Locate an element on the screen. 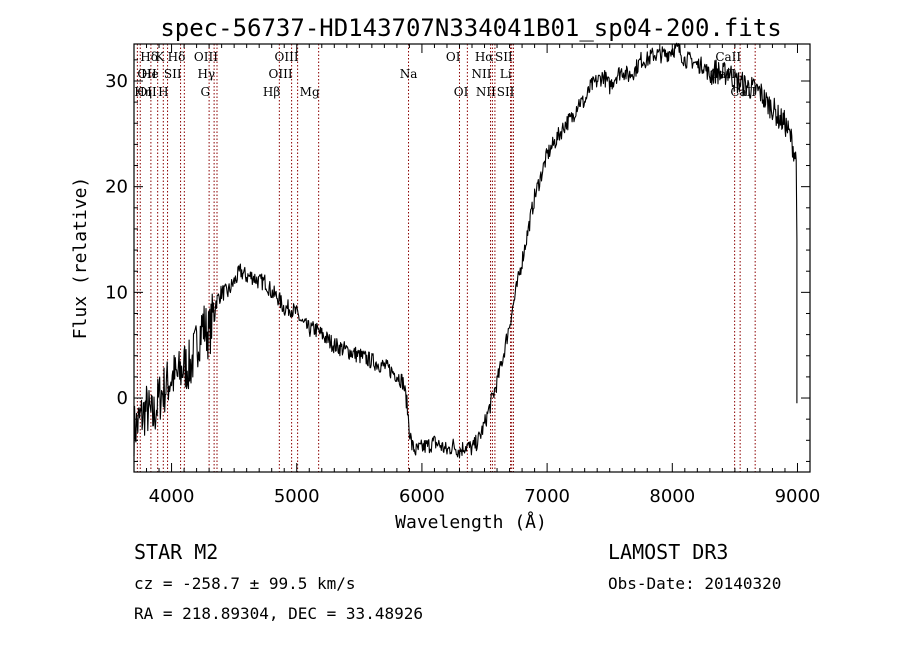 The width and height of the screenshot is (900, 649). coordinates-label: RA = 218.89304, DEC = 33.48926 is located at coordinates (278, 613).